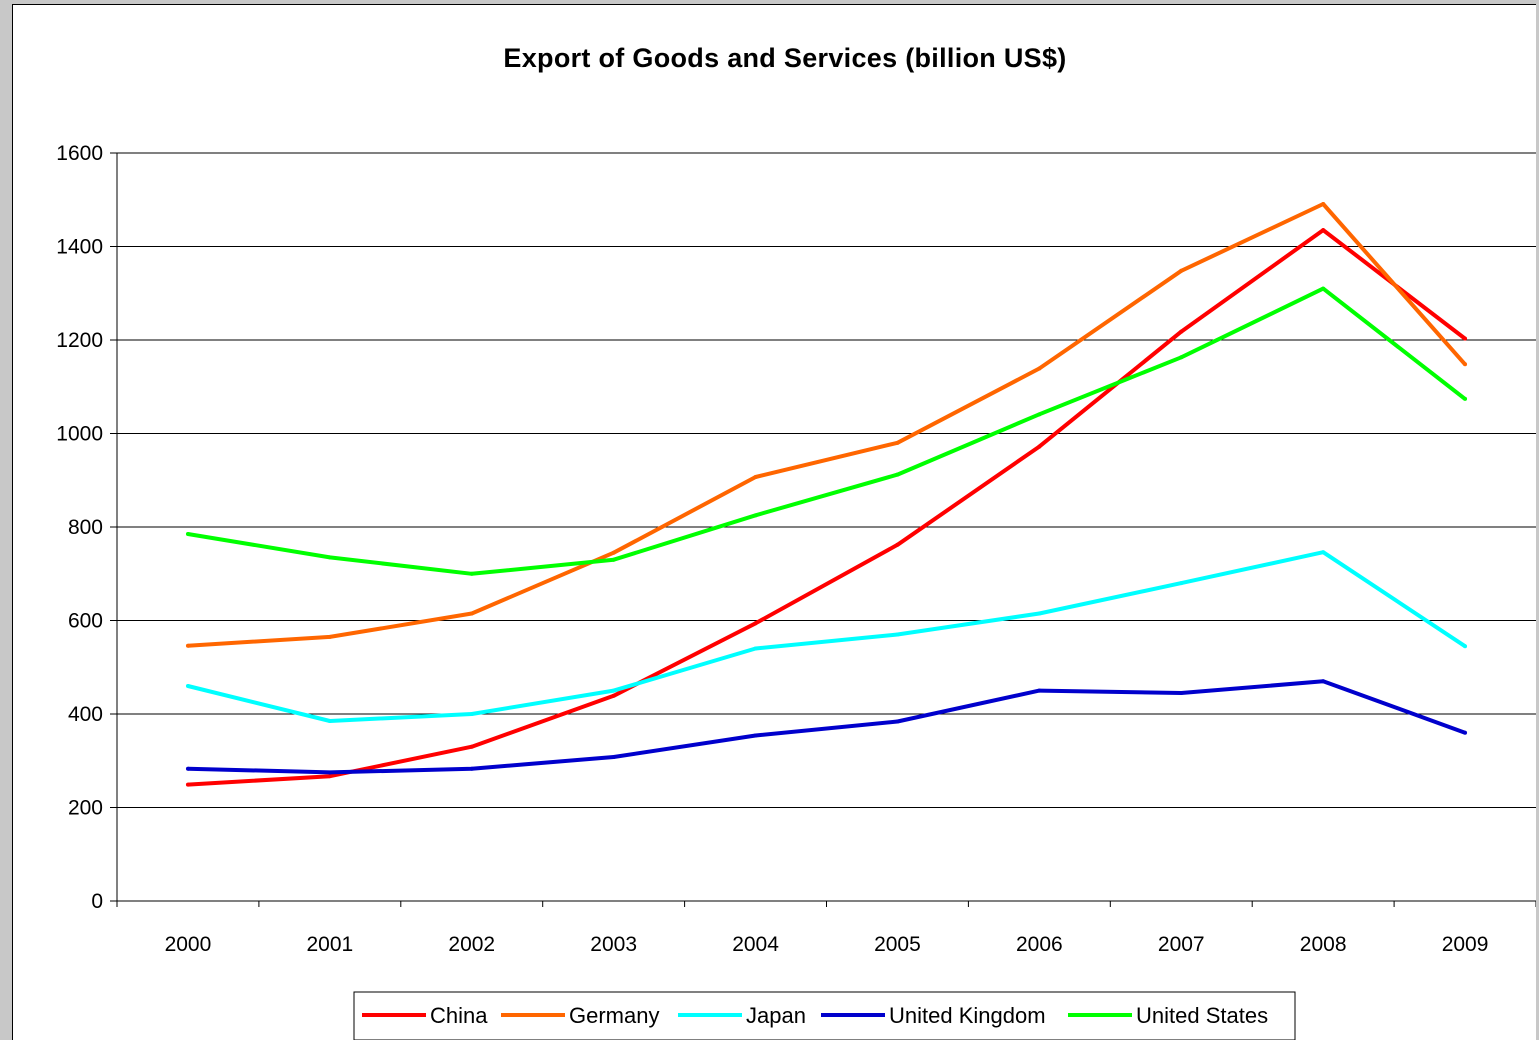 This screenshot has height=1040, width=1539. I want to click on y-tick-label: 1200, so click(79, 340).